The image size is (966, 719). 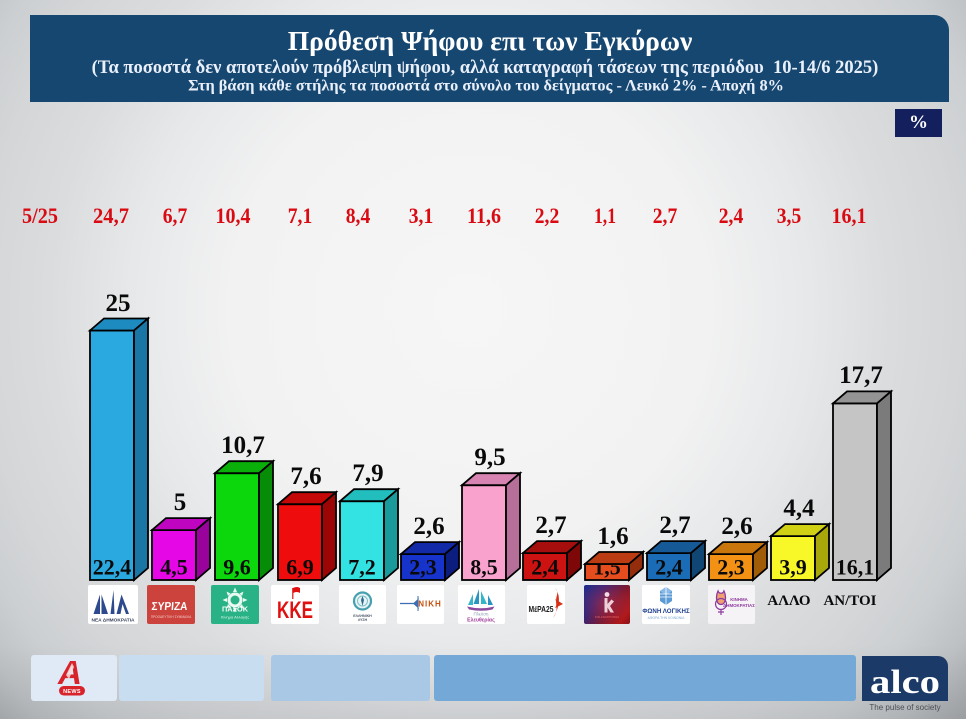 I want to click on svg-text: ΝΕΑ ΔΗΜΟΚΡΑΤΙΑ, so click(x=113, y=621).